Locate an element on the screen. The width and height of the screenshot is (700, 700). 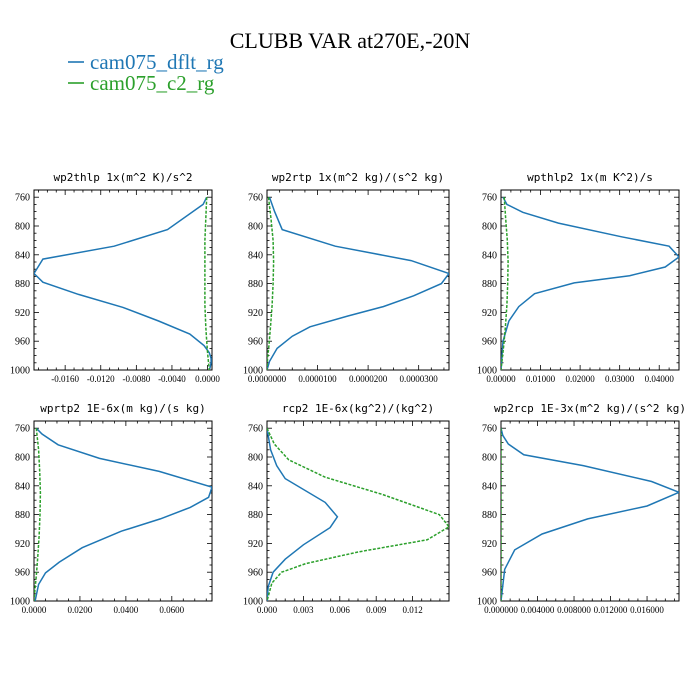
legend-label-c2: cam075_c2_rg is located at coordinates (152, 83).